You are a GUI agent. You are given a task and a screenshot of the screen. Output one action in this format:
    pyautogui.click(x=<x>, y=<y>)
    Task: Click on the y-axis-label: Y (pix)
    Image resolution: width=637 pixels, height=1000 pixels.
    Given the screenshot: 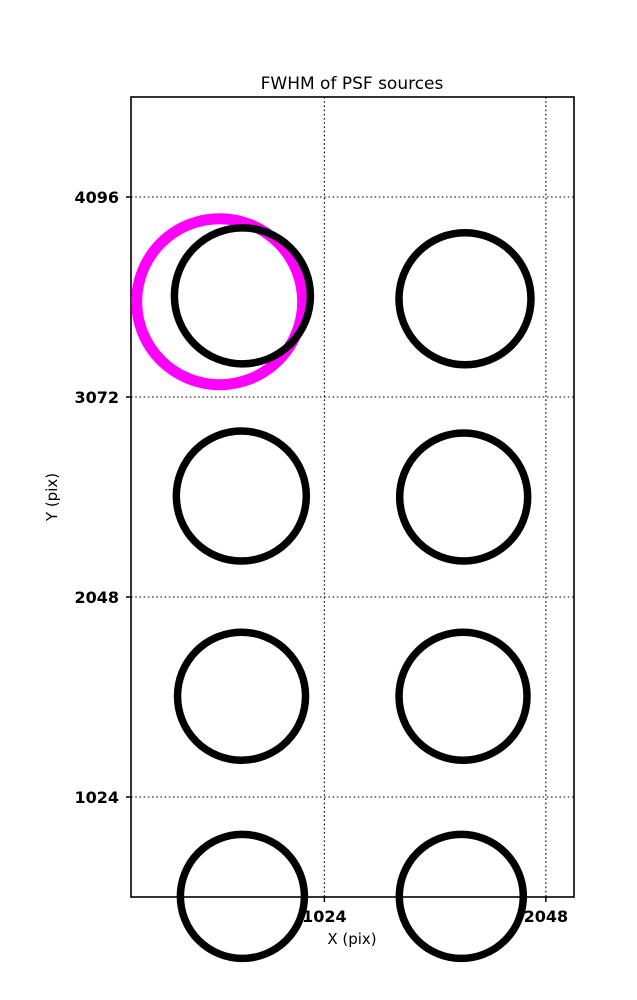 What is the action you would take?
    pyautogui.click(x=52, y=497)
    